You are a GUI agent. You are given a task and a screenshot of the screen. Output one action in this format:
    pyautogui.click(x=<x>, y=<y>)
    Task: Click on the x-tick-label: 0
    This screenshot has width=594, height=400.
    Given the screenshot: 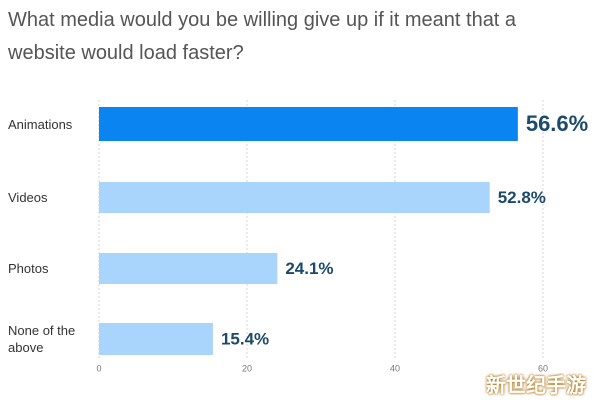 What is the action you would take?
    pyautogui.click(x=98, y=368)
    